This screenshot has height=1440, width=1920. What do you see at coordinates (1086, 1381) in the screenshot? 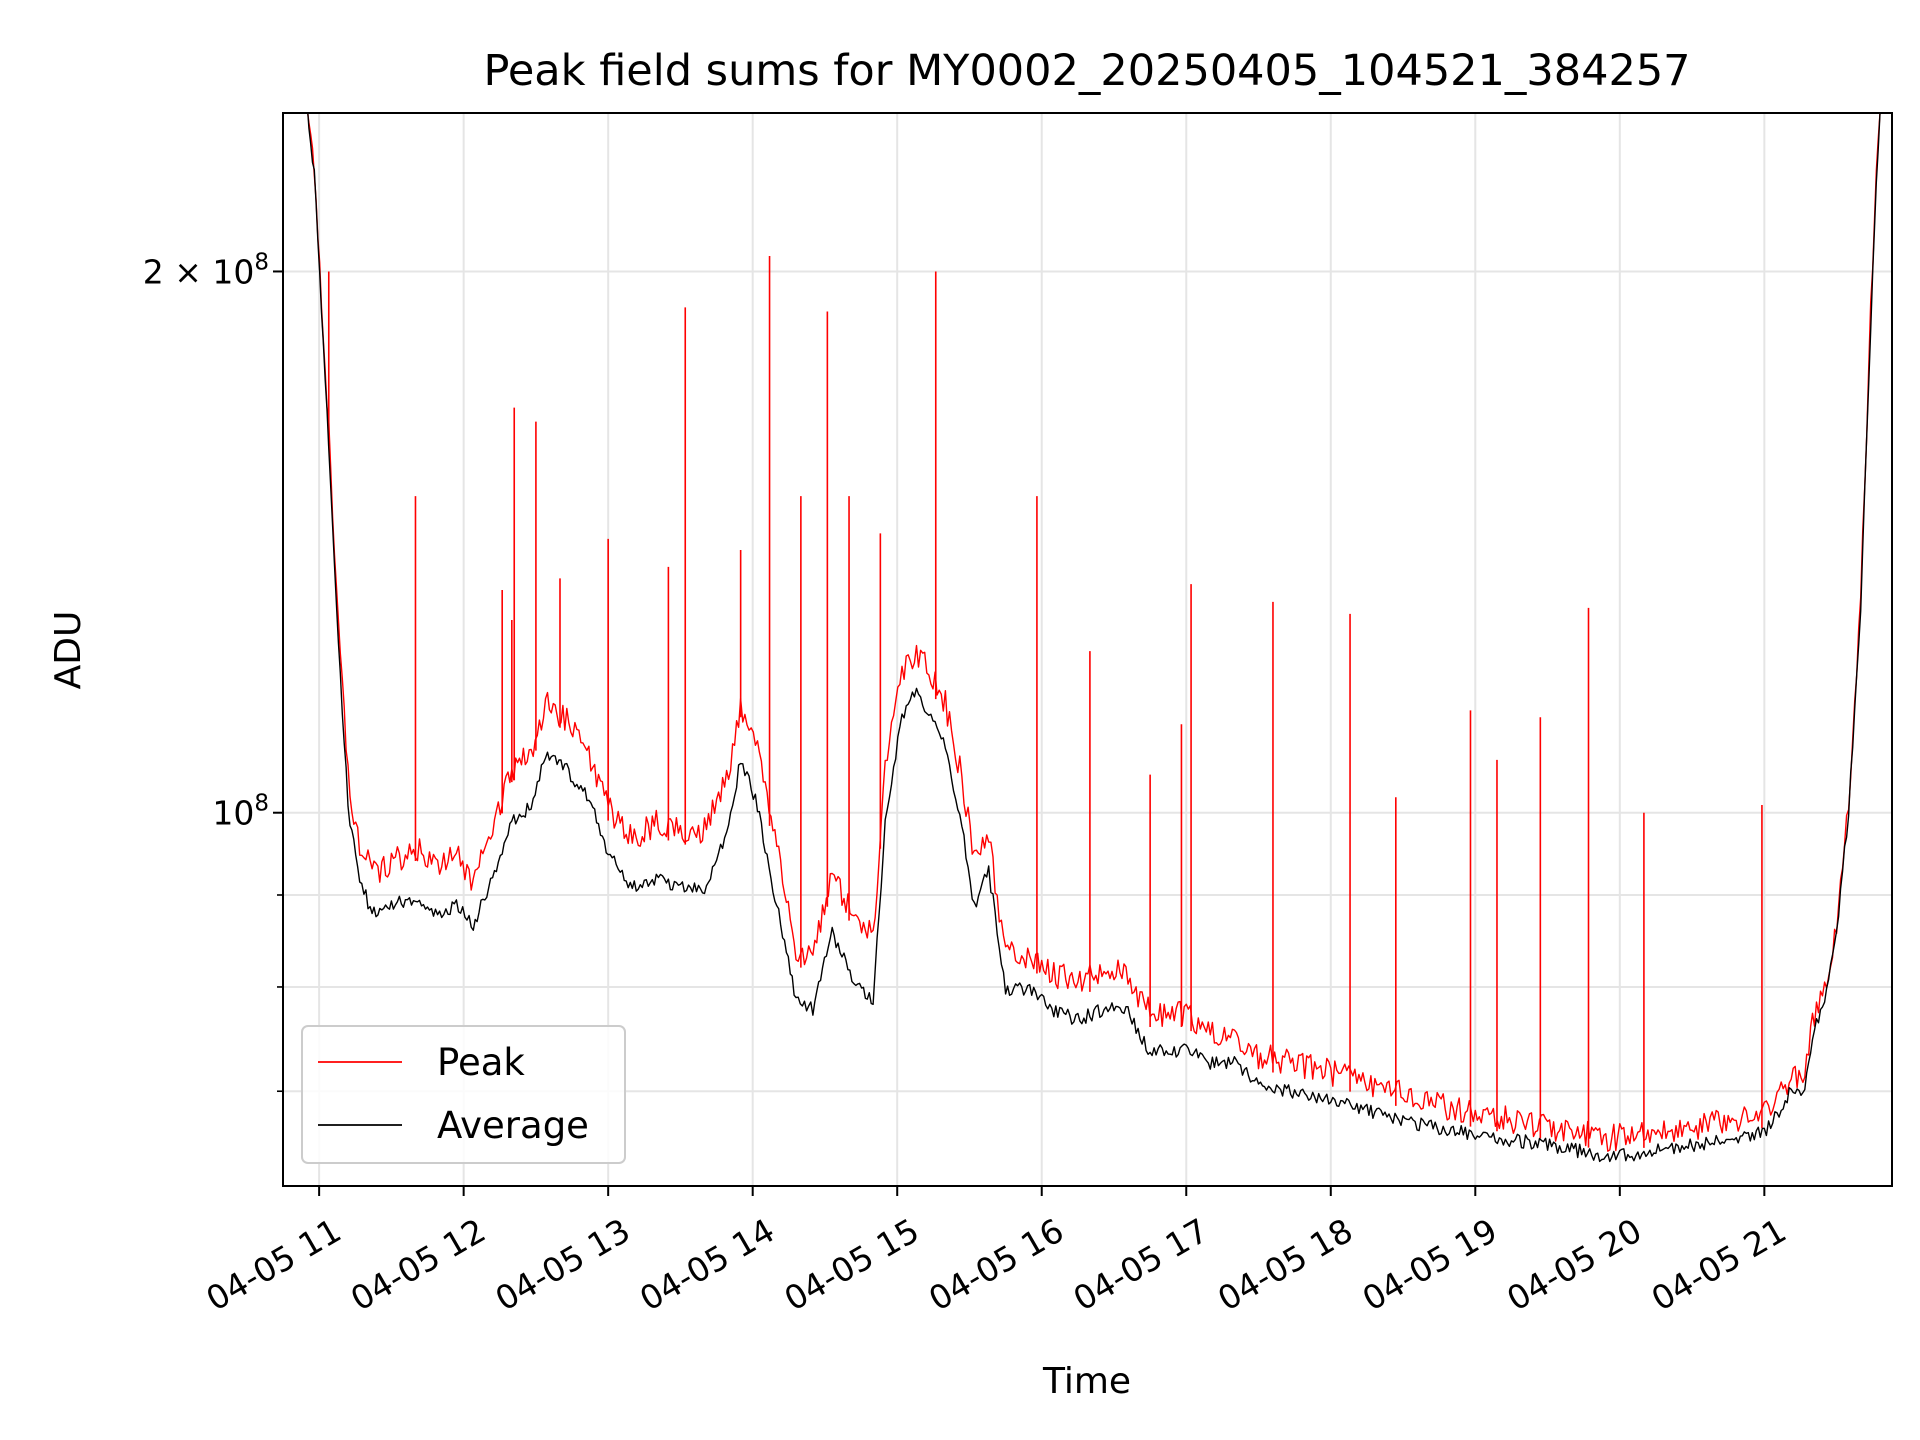
I see `x-axis-label: Time` at bounding box center [1086, 1381].